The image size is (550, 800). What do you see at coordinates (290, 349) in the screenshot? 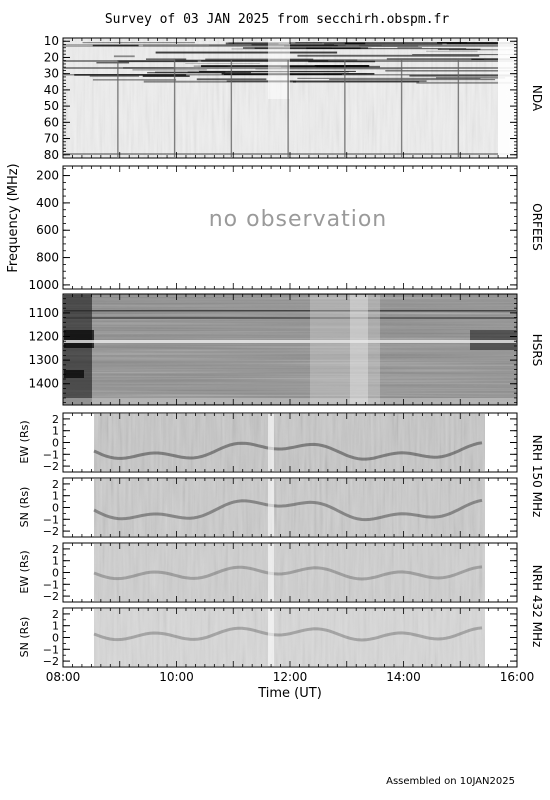
I see `panel-hsrs` at bounding box center [290, 349].